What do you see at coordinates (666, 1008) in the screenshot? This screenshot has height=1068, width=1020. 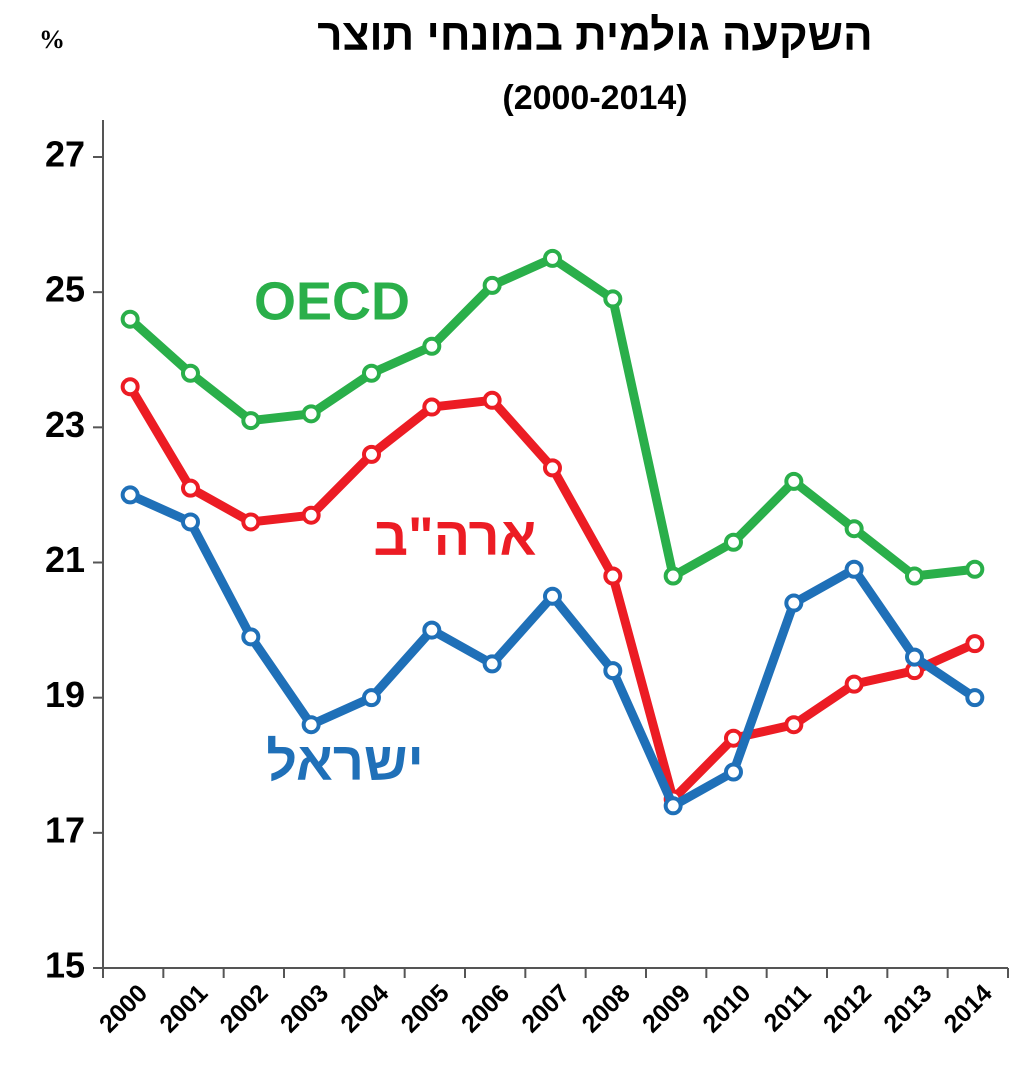 I see `x-tick-label: 2009` at bounding box center [666, 1008].